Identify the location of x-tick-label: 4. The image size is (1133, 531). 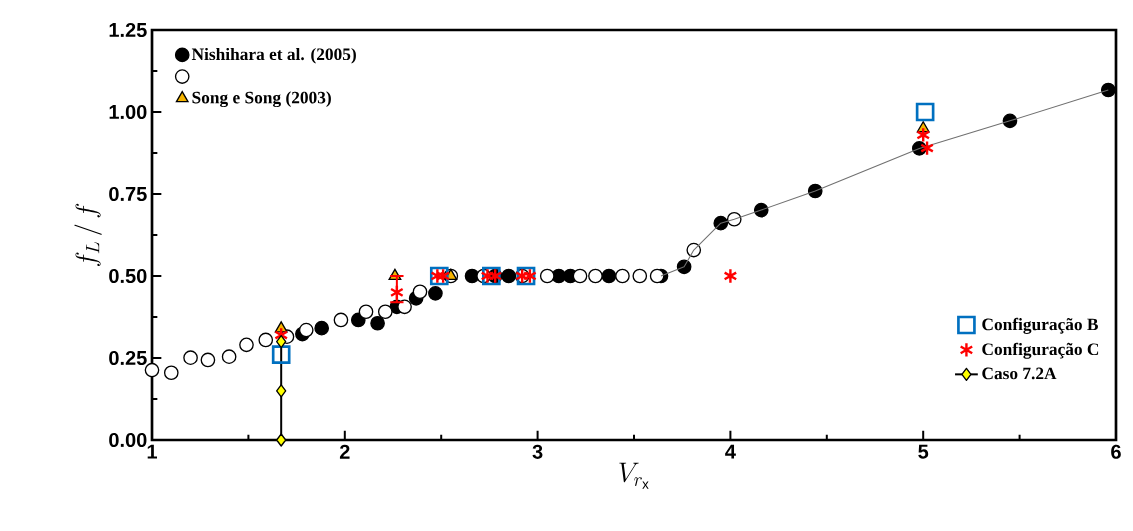
(730, 451).